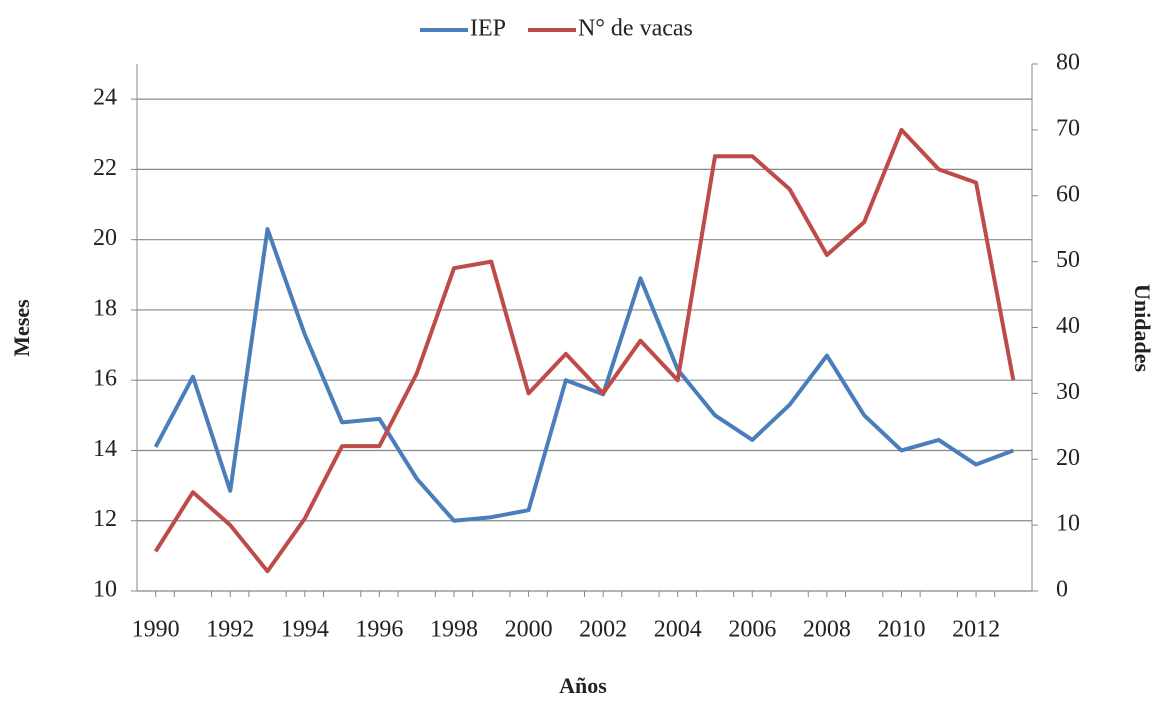 This screenshot has height=705, width=1157. I want to click on x-tick-label: 2012, so click(976, 630).